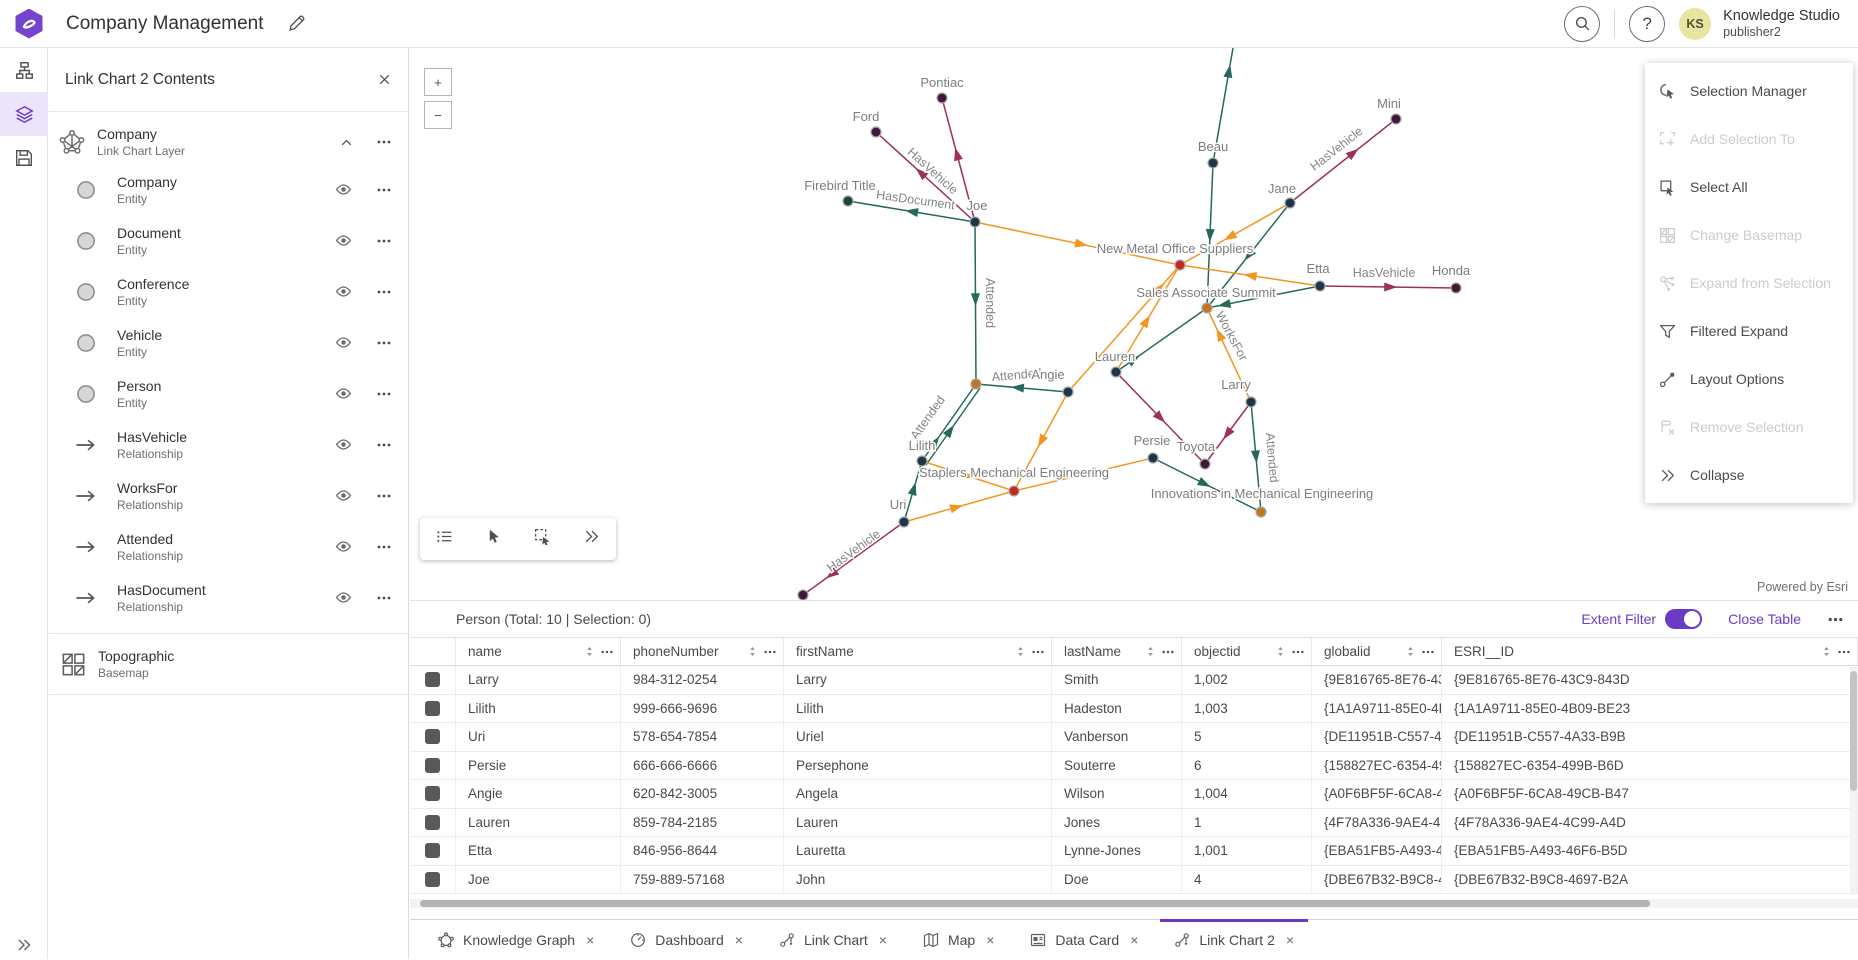 The image size is (1858, 960). What do you see at coordinates (1320, 286) in the screenshot?
I see `graph-node-etta` at bounding box center [1320, 286].